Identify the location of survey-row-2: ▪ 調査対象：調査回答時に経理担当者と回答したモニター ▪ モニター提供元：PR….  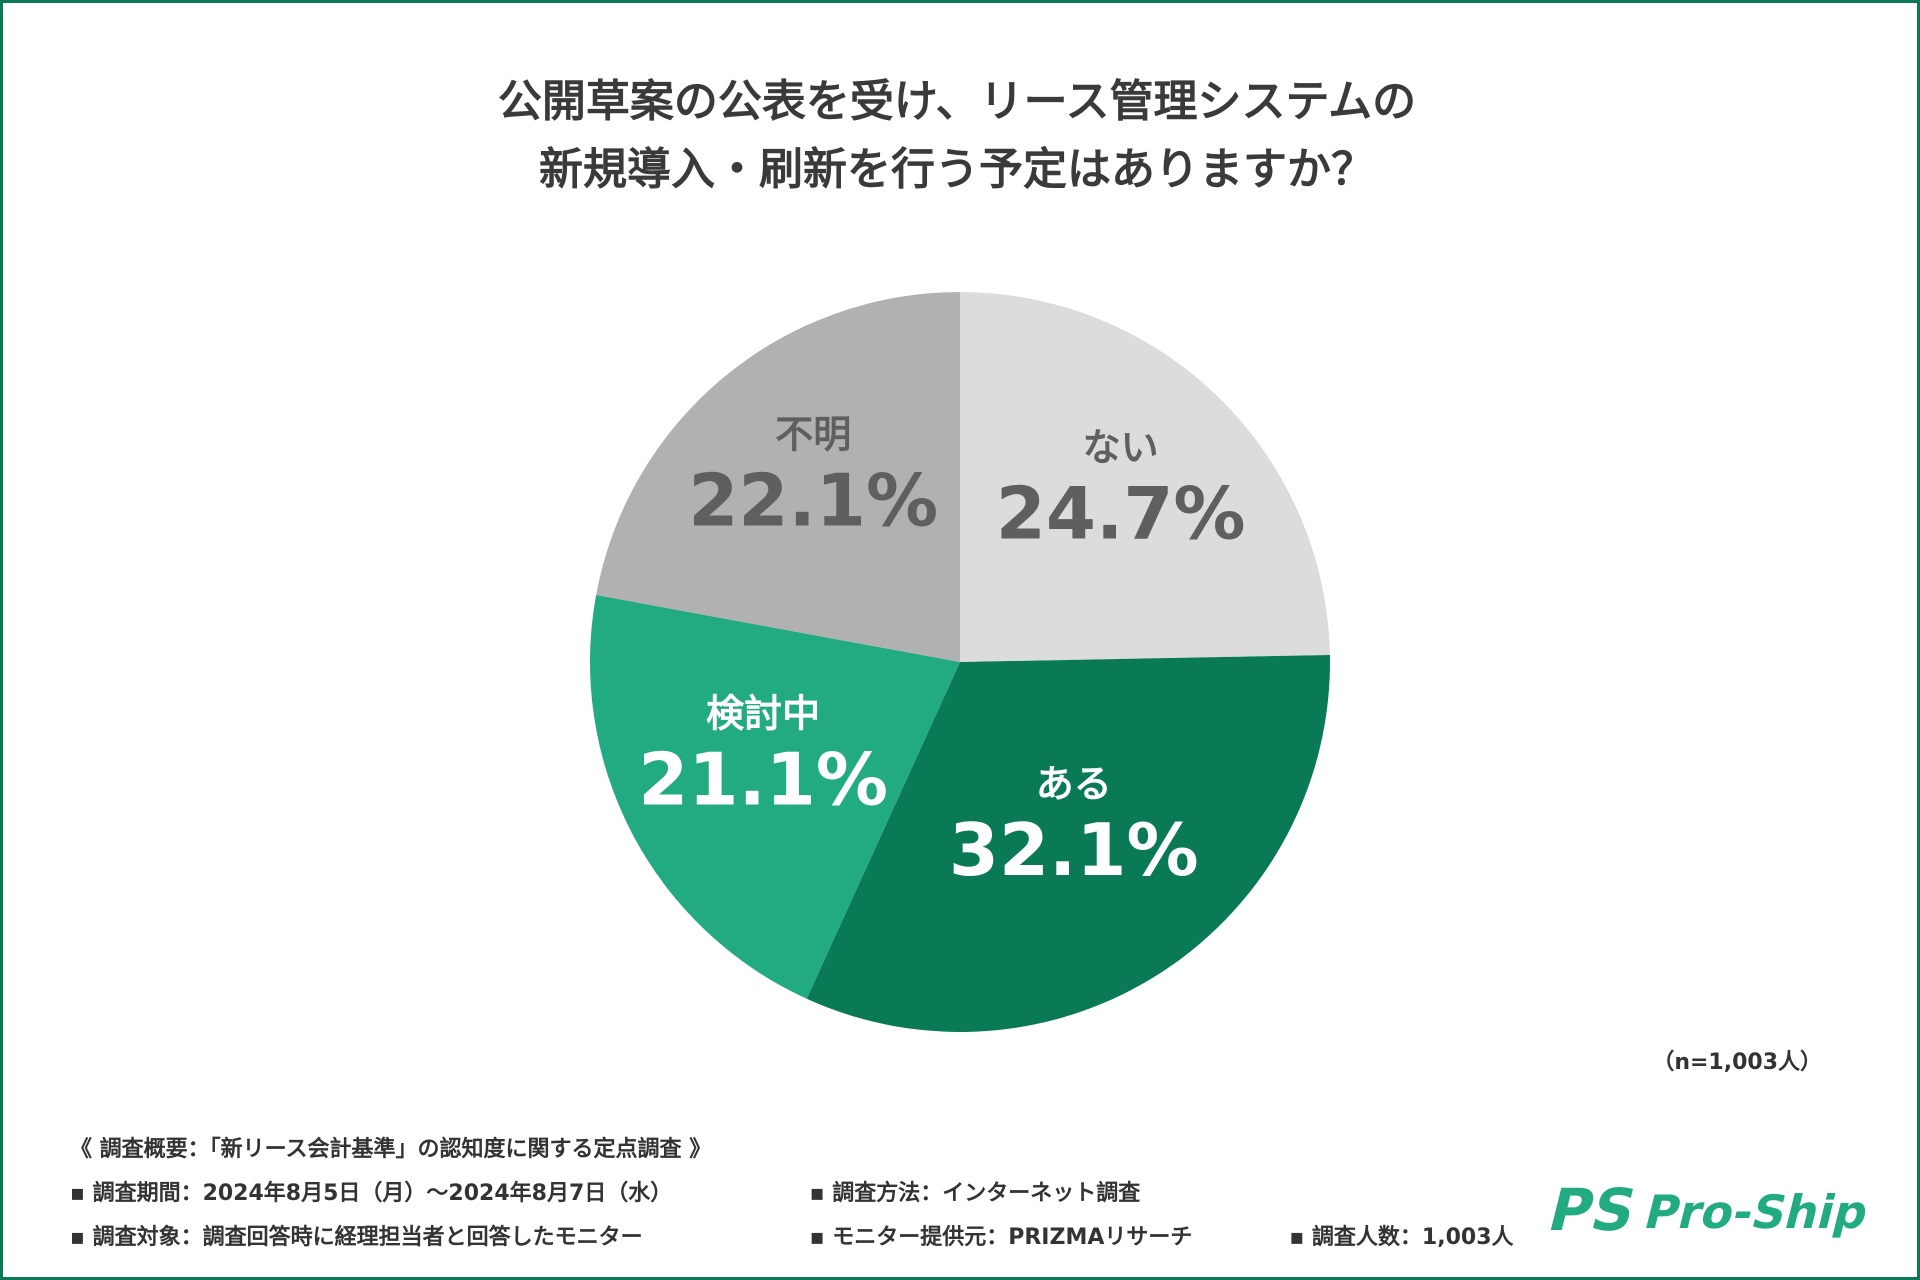
(792, 1238).